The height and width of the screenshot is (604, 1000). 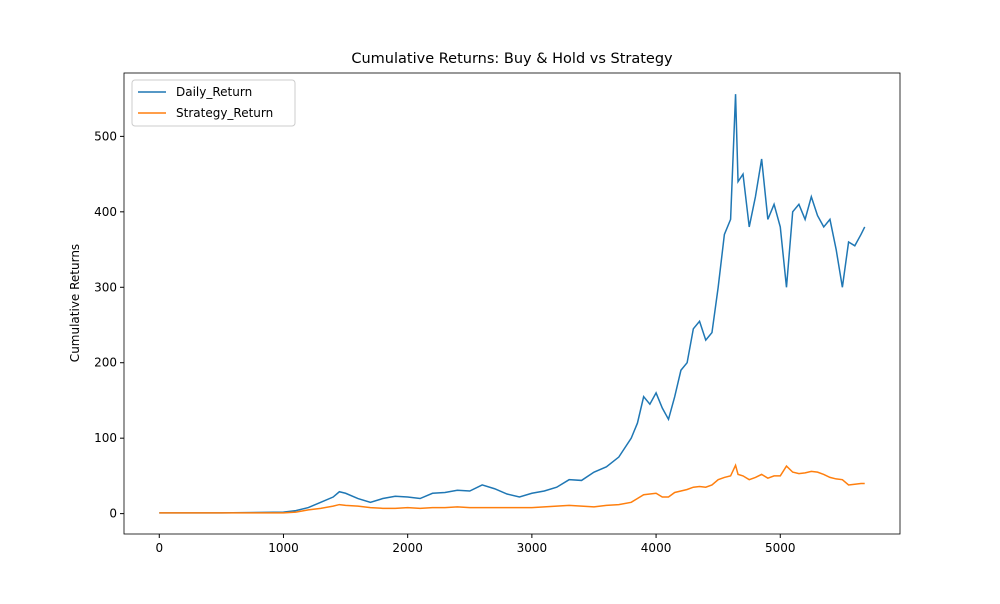 I want to click on y-tick-label: 100, so click(x=105, y=438).